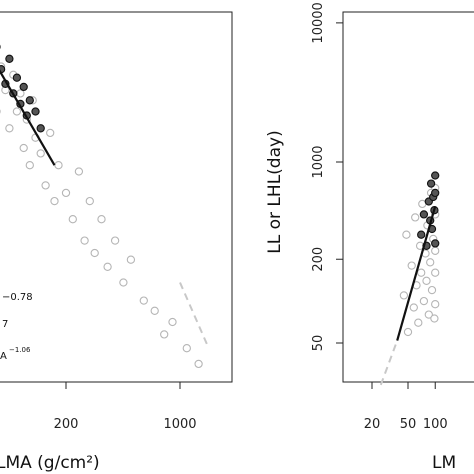  Describe the element at coordinates (435, 424) in the screenshot. I see `right-x-tick-label-2: 100` at that location.